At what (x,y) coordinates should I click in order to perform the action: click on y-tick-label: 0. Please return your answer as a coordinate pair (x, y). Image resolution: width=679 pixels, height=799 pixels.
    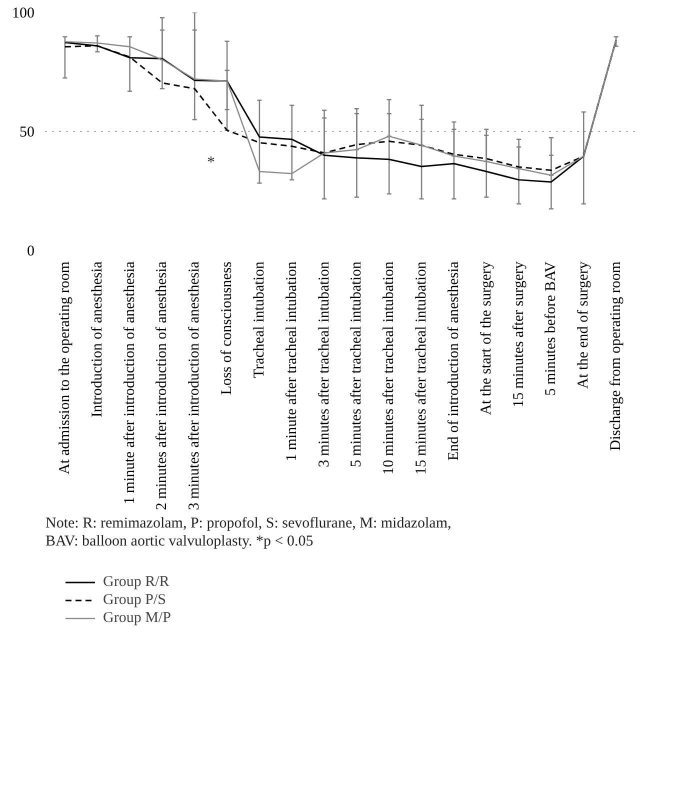
    Looking at the image, I should click on (30, 252).